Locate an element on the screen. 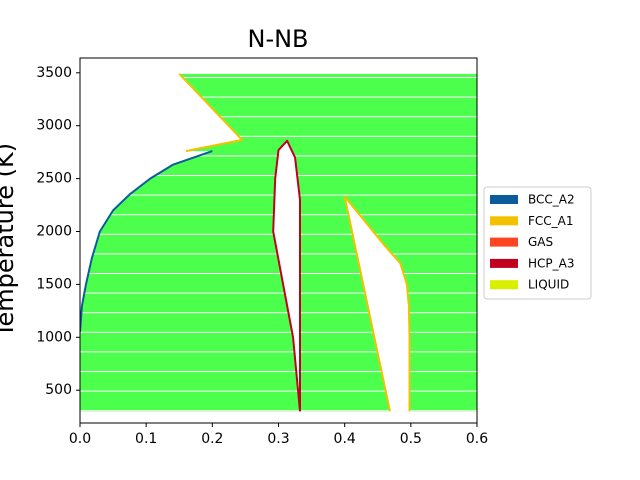  x-axis-label: X(N) is located at coordinates (277, 478).